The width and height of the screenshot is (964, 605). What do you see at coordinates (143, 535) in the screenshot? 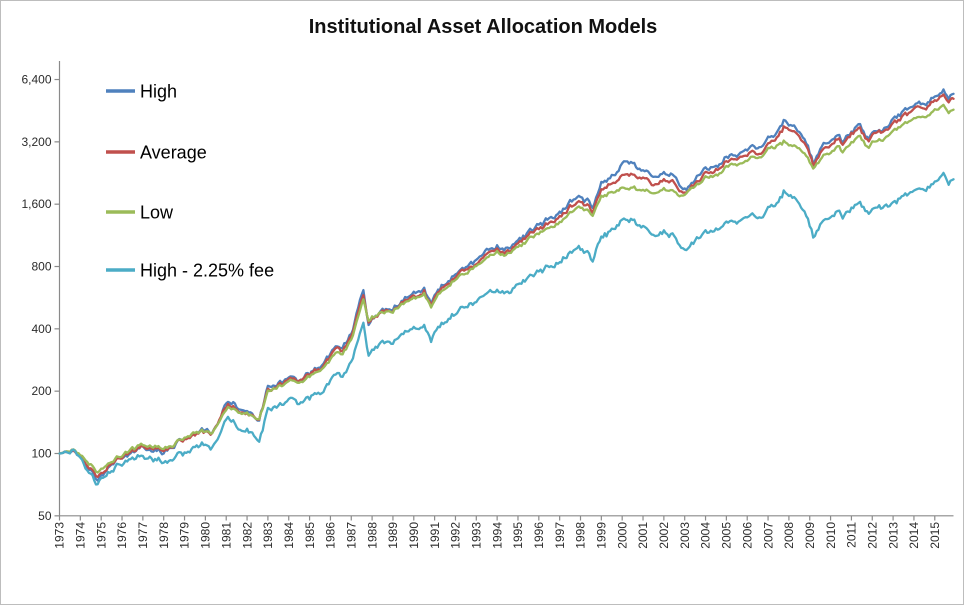
I see `x-tick-label: 1977` at bounding box center [143, 535].